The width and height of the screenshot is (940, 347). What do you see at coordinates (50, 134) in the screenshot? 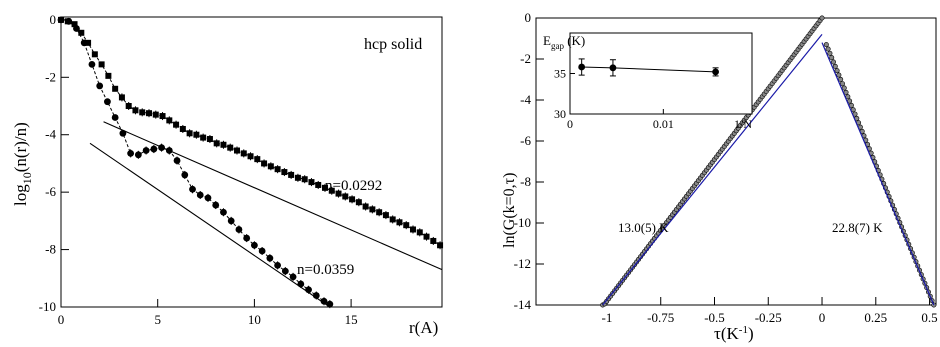
I see `left-y-tick-label: -4` at bounding box center [50, 134].